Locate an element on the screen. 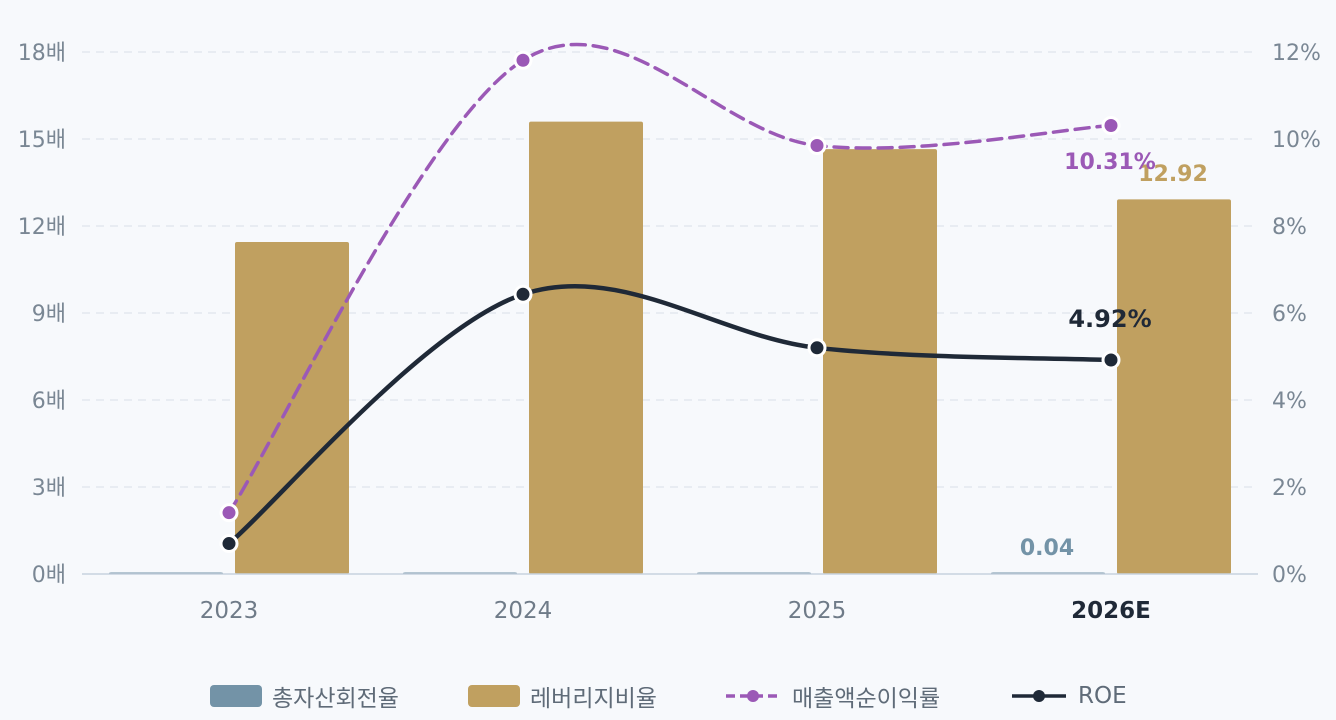  legend-label-margin: 매출액순이익률 is located at coordinates (866, 699).